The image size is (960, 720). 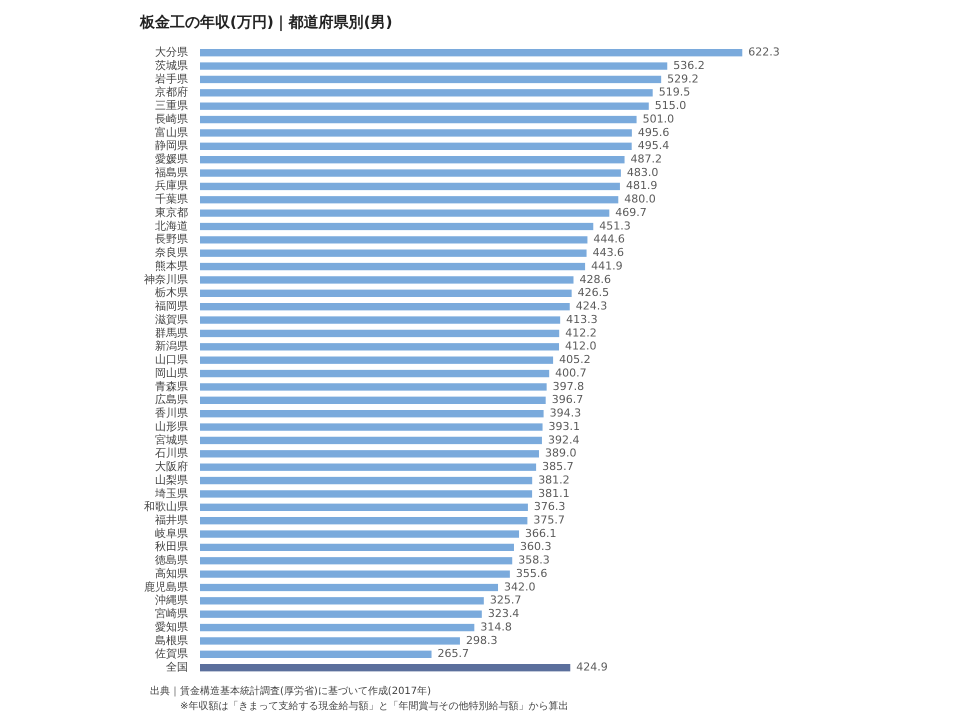 What do you see at coordinates (558, 467) in the screenshot?
I see `data-label: 385.7` at bounding box center [558, 467].